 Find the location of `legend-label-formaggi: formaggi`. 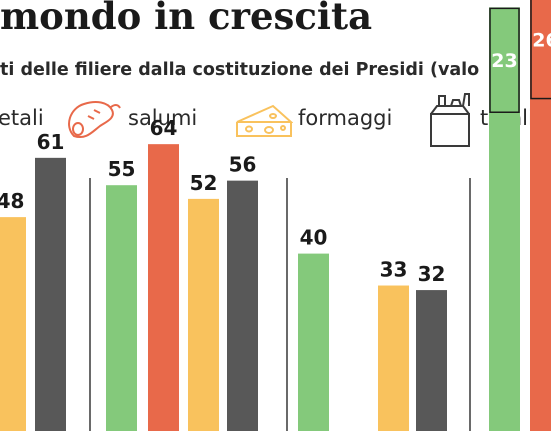

legend-label-formaggi: formaggi is located at coordinates (345, 118).